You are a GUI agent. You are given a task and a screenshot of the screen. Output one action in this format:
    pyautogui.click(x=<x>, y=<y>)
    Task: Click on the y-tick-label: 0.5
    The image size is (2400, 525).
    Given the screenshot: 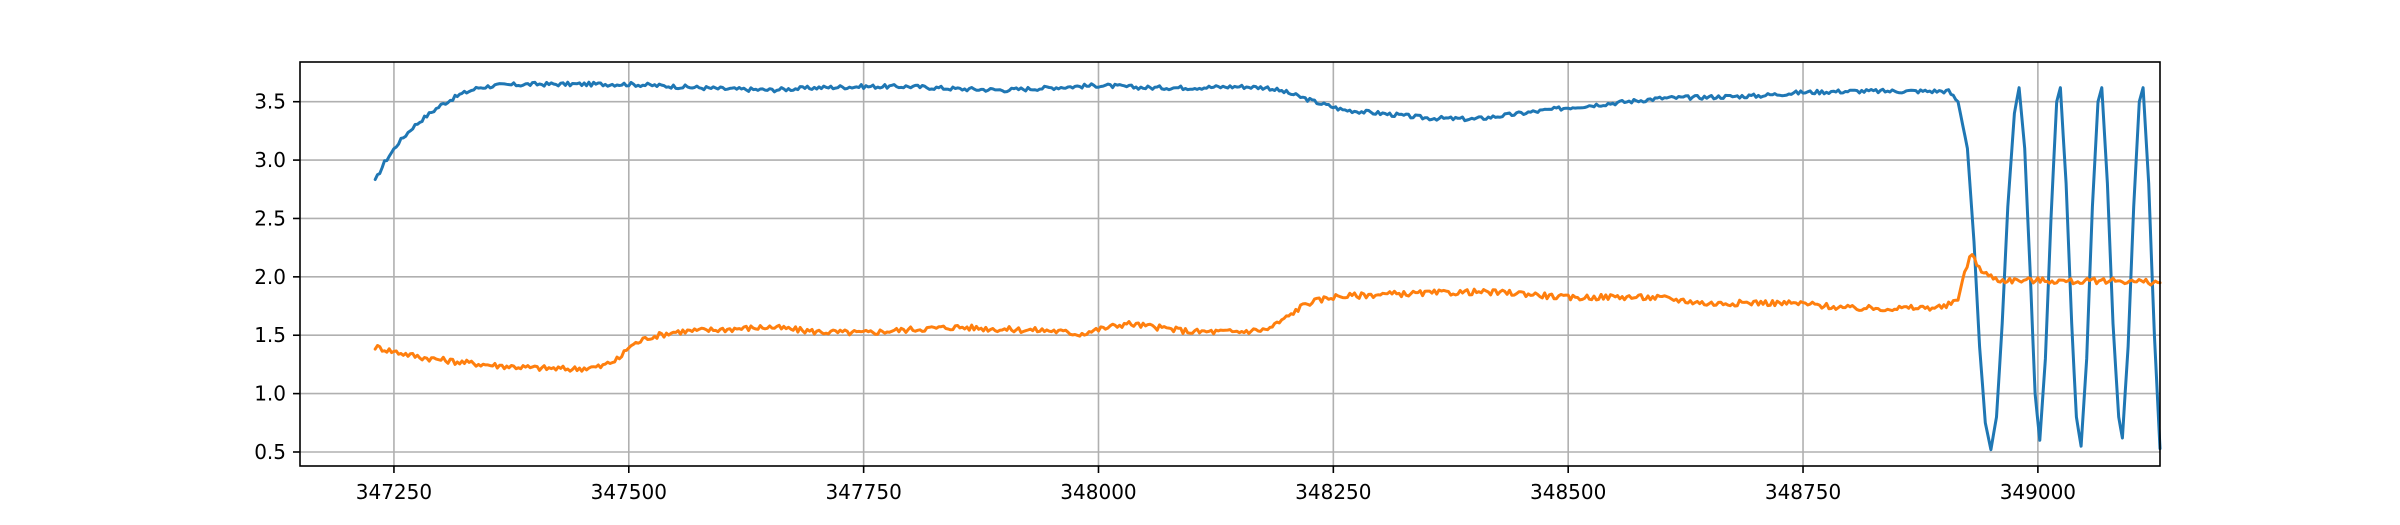 What is the action you would take?
    pyautogui.click(x=270, y=452)
    